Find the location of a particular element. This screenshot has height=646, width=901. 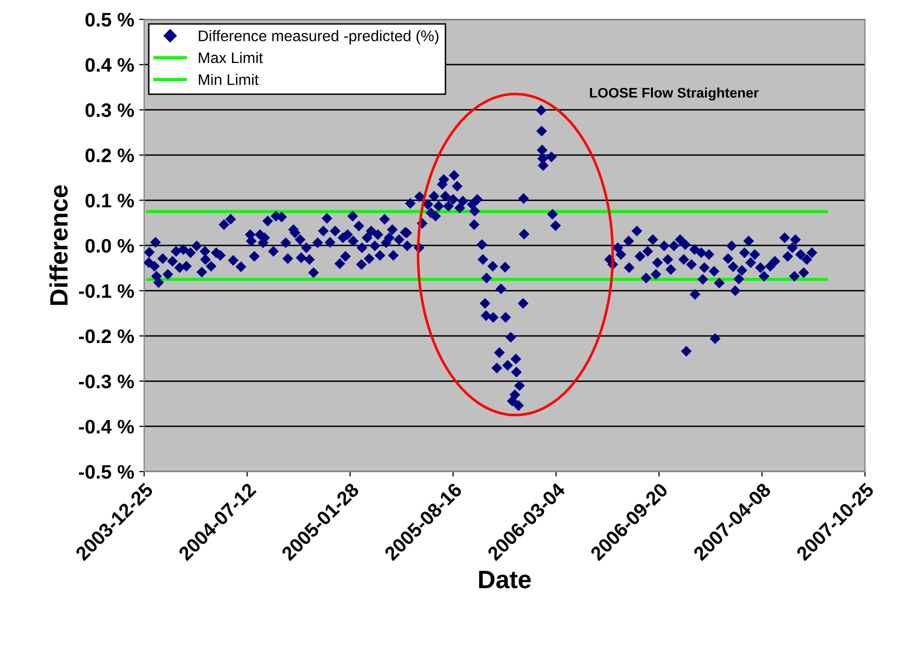

y-tick-label: -0.3 % is located at coordinates (106, 381).